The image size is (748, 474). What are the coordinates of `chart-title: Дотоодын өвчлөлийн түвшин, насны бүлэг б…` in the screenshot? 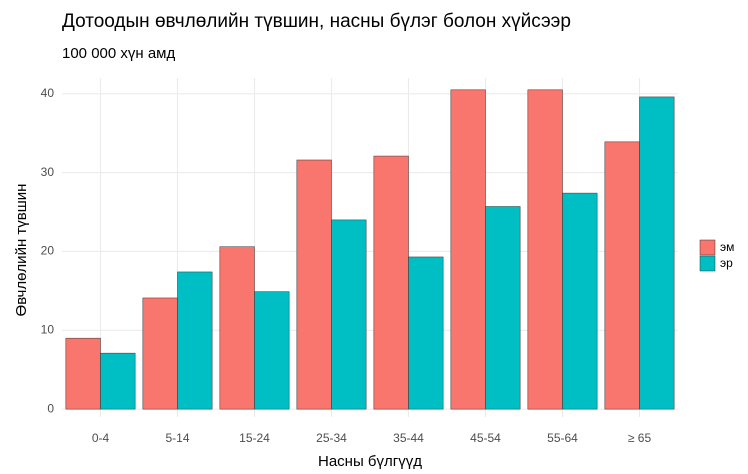 It's located at (316, 21).